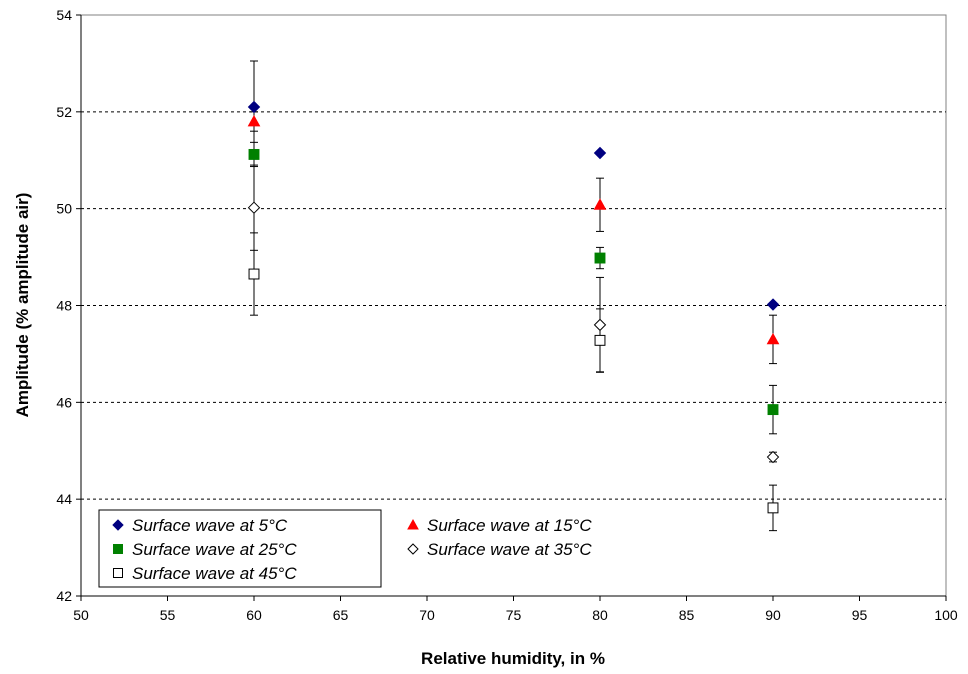 This screenshot has width=968, height=674. What do you see at coordinates (513, 658) in the screenshot?
I see `x-axis-title: Relative humidity, in %` at bounding box center [513, 658].